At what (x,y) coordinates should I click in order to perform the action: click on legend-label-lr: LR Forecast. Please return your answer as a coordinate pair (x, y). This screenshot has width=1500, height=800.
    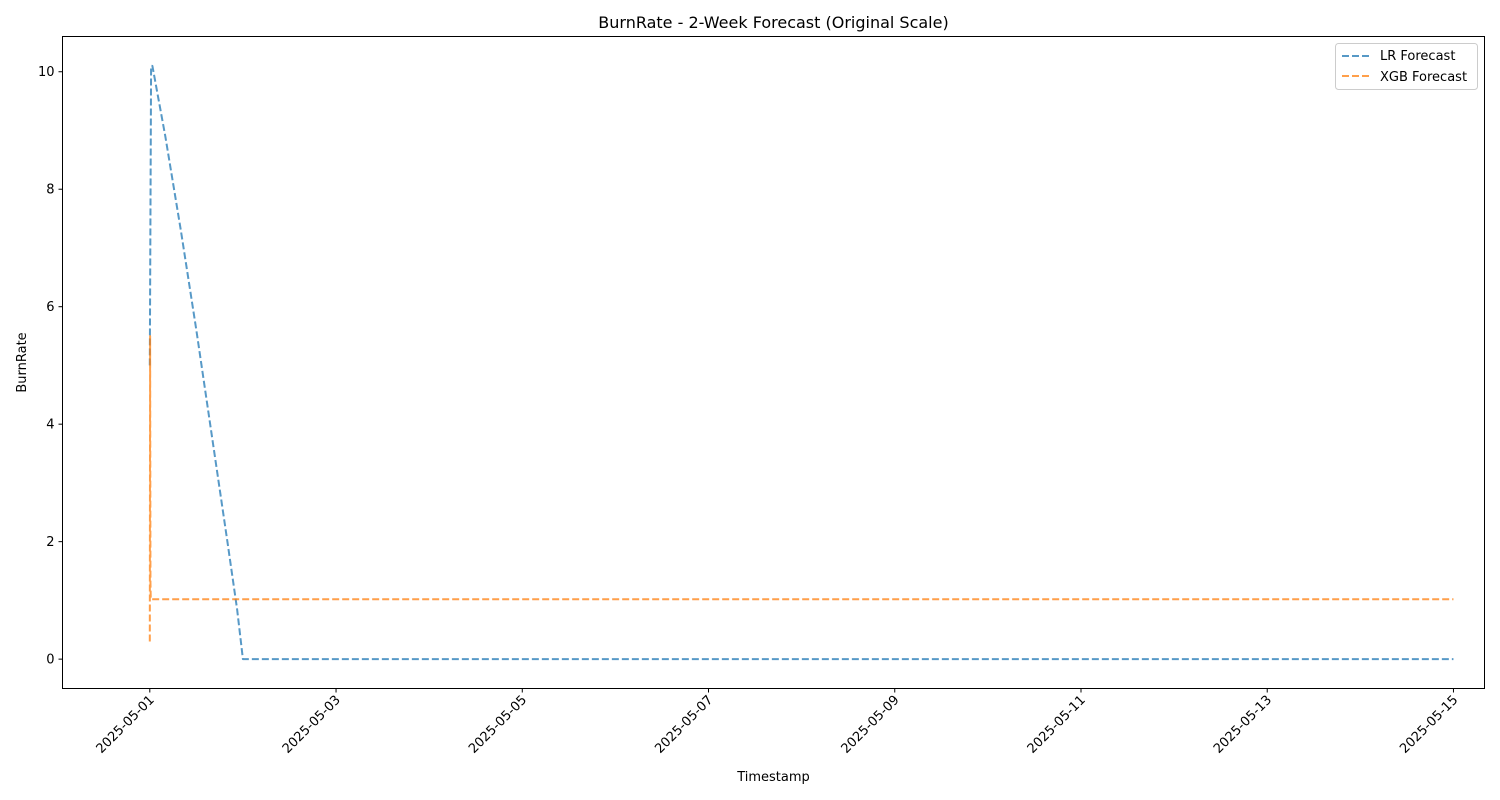
    Looking at the image, I should click on (1417, 56).